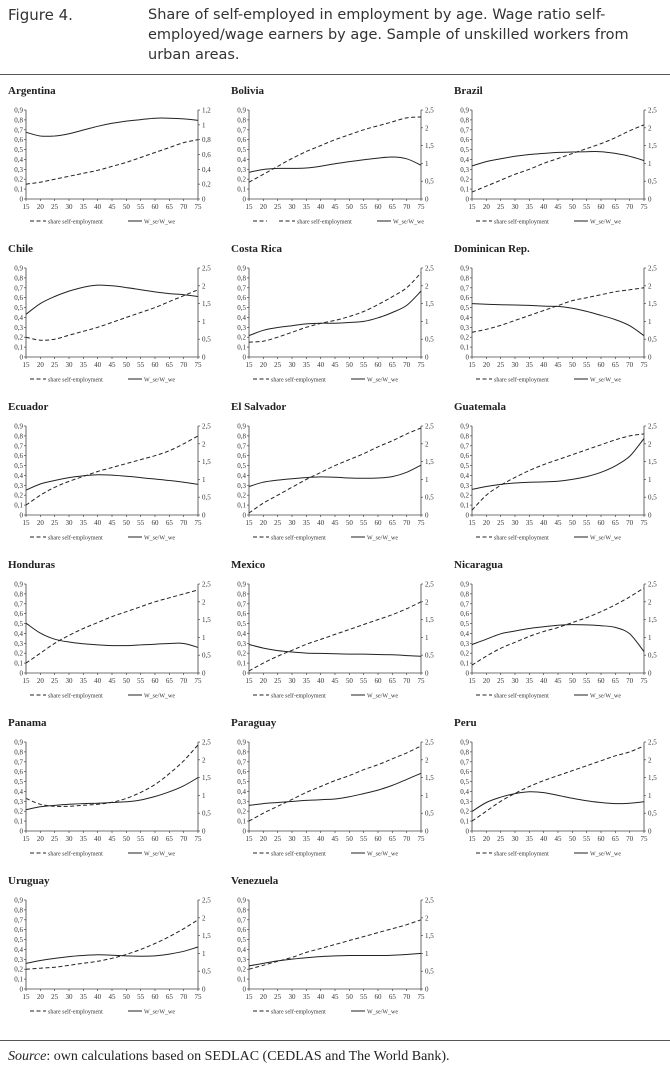 This screenshot has width=670, height=1073. Describe the element at coordinates (254, 723) in the screenshot. I see `chart-title: Paraguay` at that location.